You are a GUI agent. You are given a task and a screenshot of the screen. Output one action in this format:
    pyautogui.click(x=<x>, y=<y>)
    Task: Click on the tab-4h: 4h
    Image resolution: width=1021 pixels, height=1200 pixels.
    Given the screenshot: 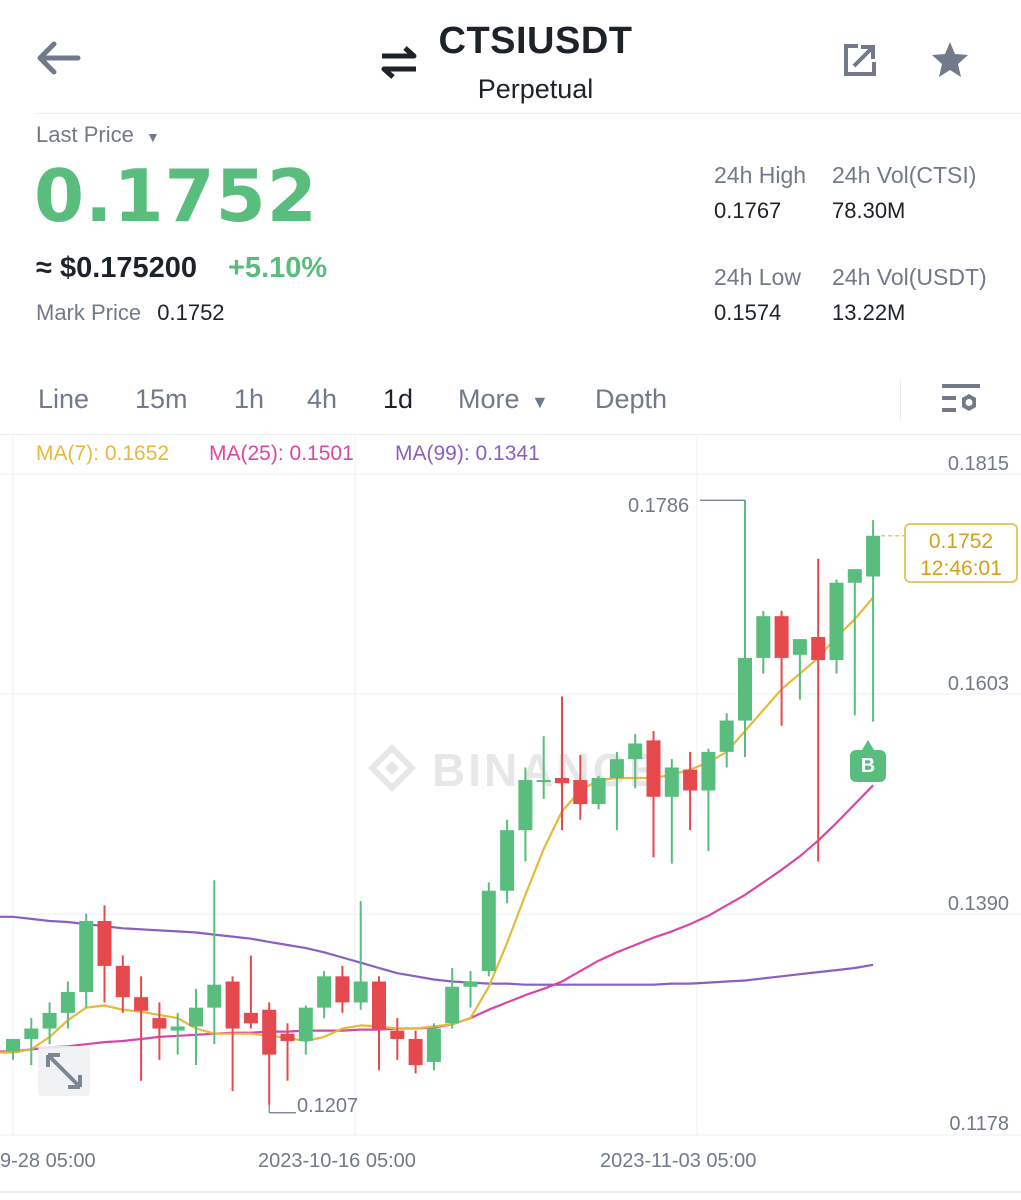 What is the action you would take?
    pyautogui.click(x=322, y=399)
    